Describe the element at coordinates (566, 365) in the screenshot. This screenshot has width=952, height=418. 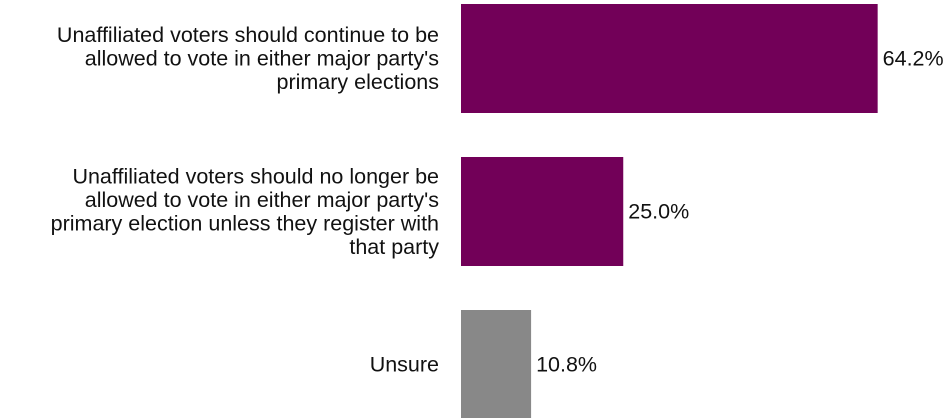
I see `value-label-3: 10.8%` at that location.